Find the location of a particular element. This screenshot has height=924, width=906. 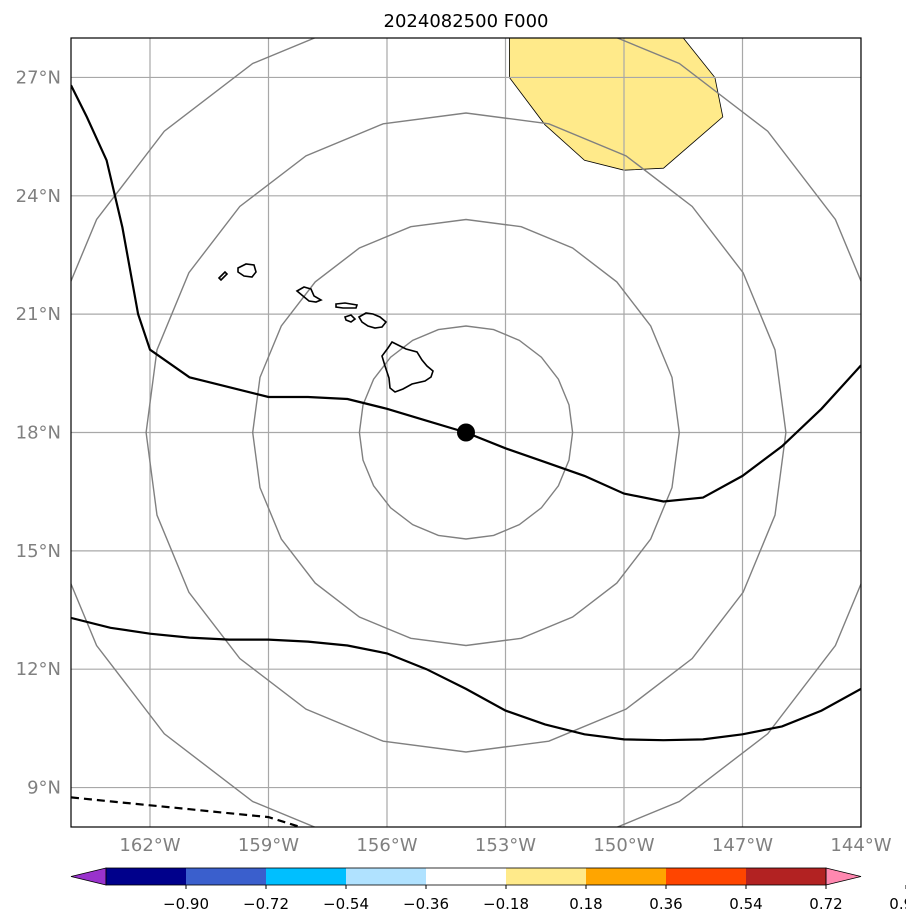

lon-tick-label: 153°W is located at coordinates (505, 845).